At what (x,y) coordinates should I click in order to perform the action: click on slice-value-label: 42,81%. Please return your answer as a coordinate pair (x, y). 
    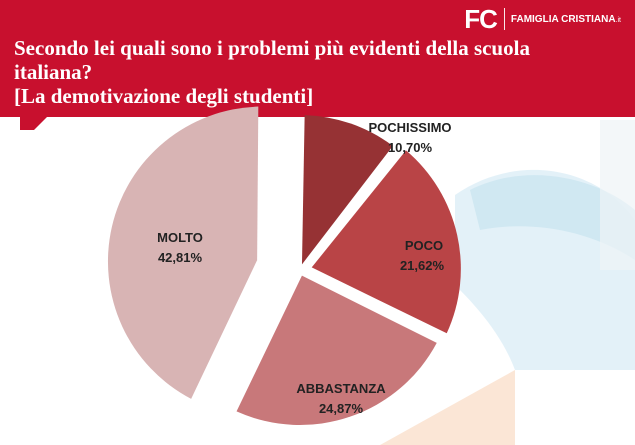
    Looking at the image, I should click on (180, 257).